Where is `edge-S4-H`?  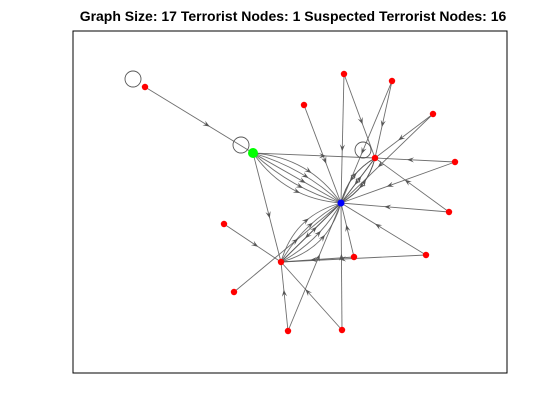 edge-S4-H is located at coordinates (366, 142).